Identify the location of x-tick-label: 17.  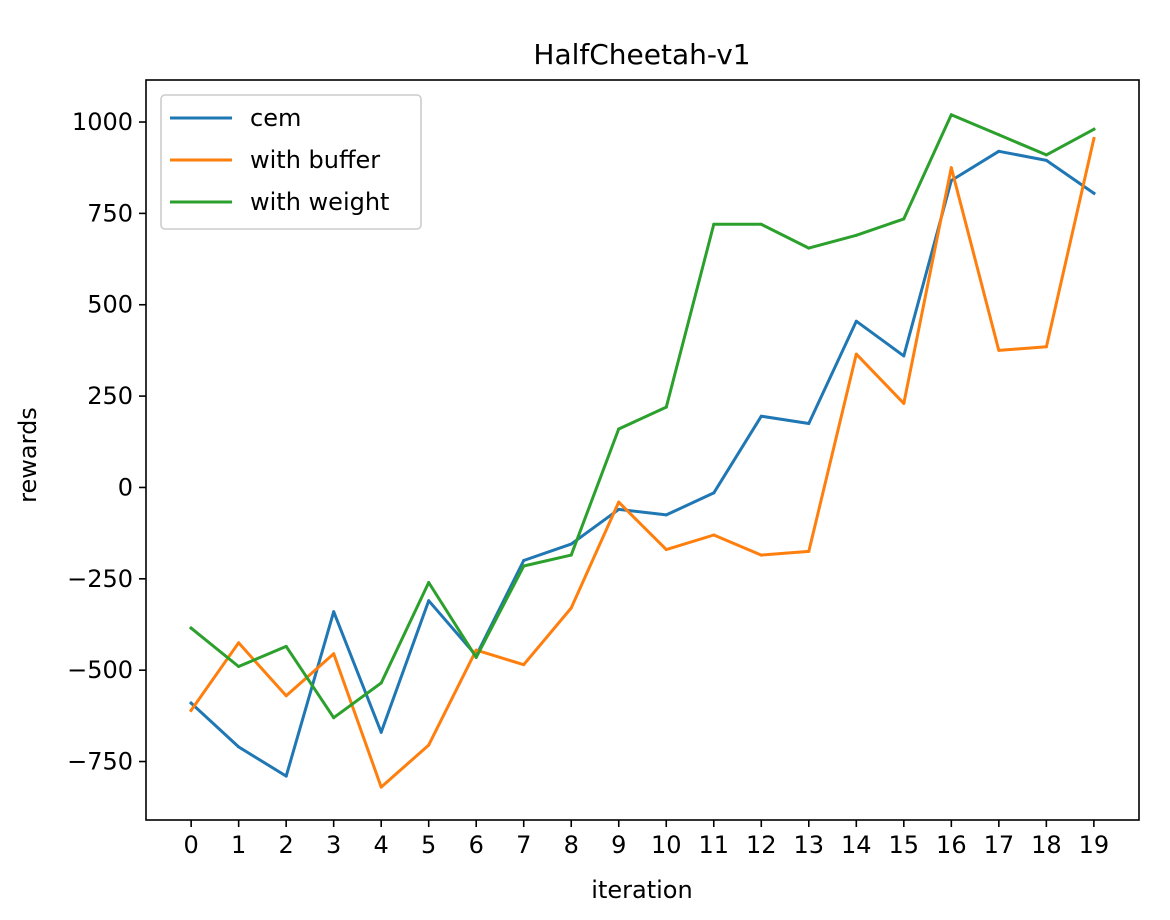
(999, 845).